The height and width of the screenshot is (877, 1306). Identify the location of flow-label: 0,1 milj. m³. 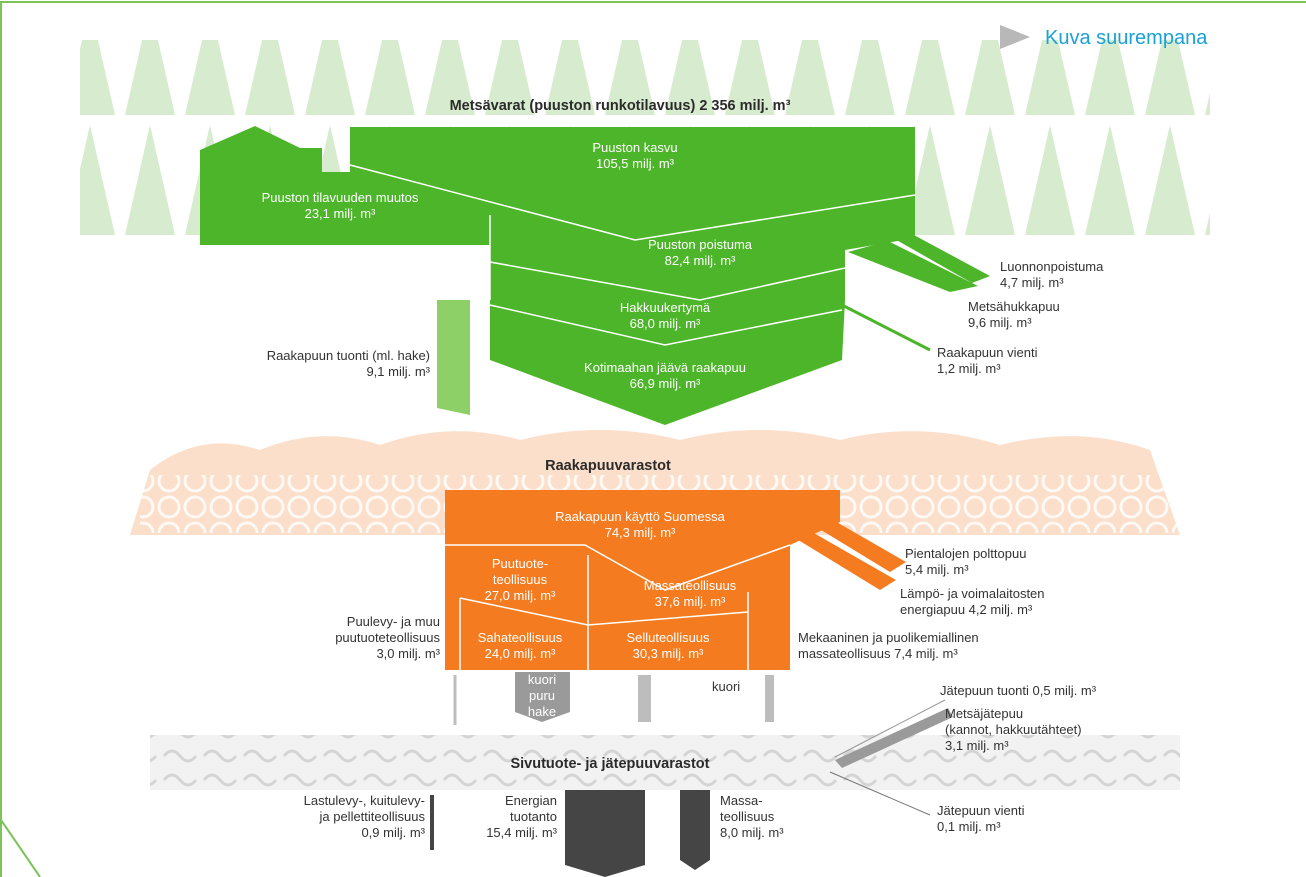
(969, 826).